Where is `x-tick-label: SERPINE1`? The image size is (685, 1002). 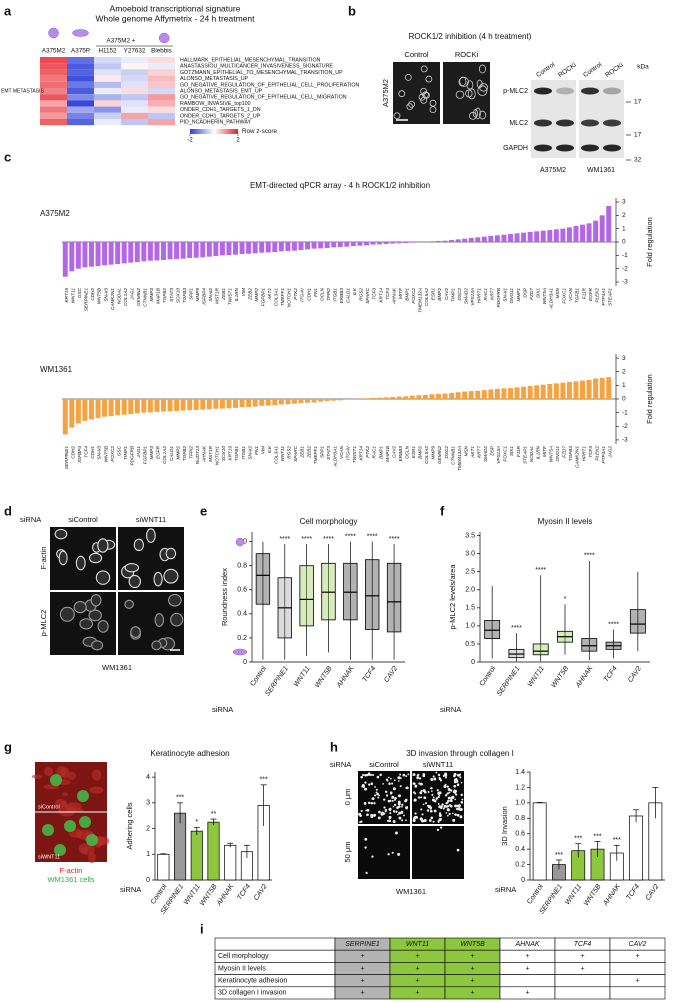
x-tick-label: SERPINE1 is located at coordinates (509, 681).